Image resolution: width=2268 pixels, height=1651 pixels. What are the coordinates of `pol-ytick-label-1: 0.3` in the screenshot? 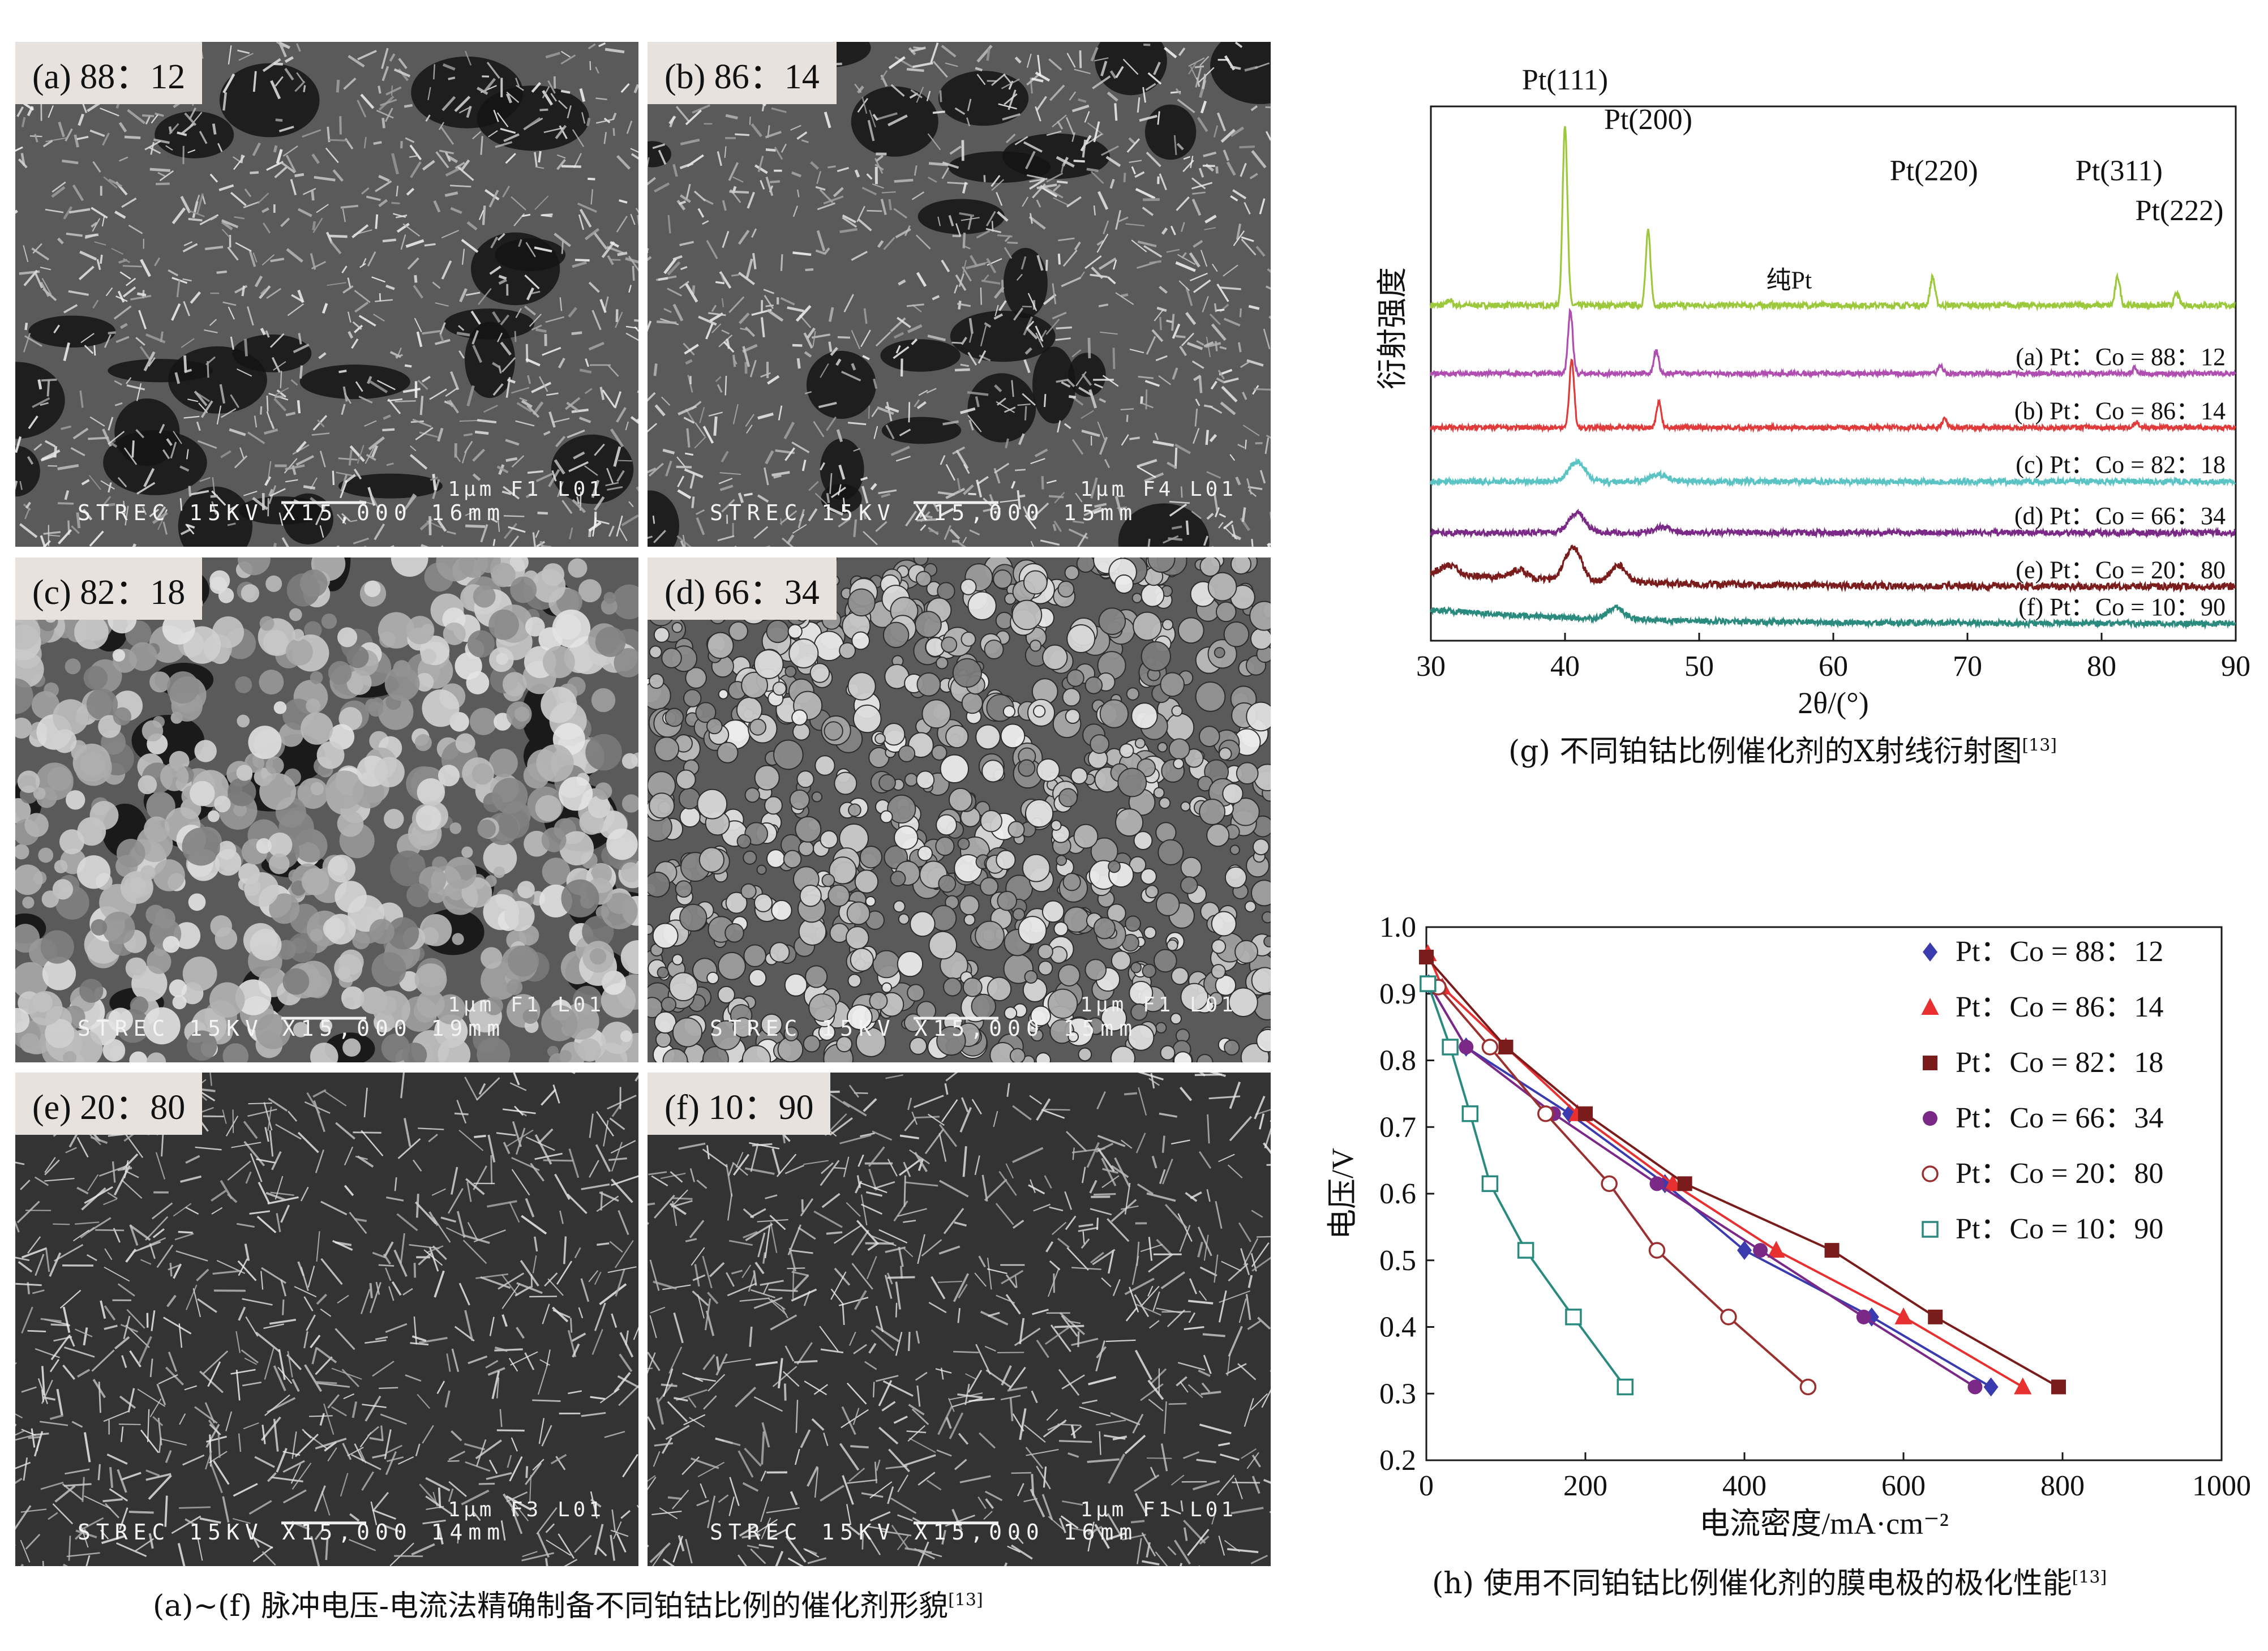 It's located at (1397, 1394).